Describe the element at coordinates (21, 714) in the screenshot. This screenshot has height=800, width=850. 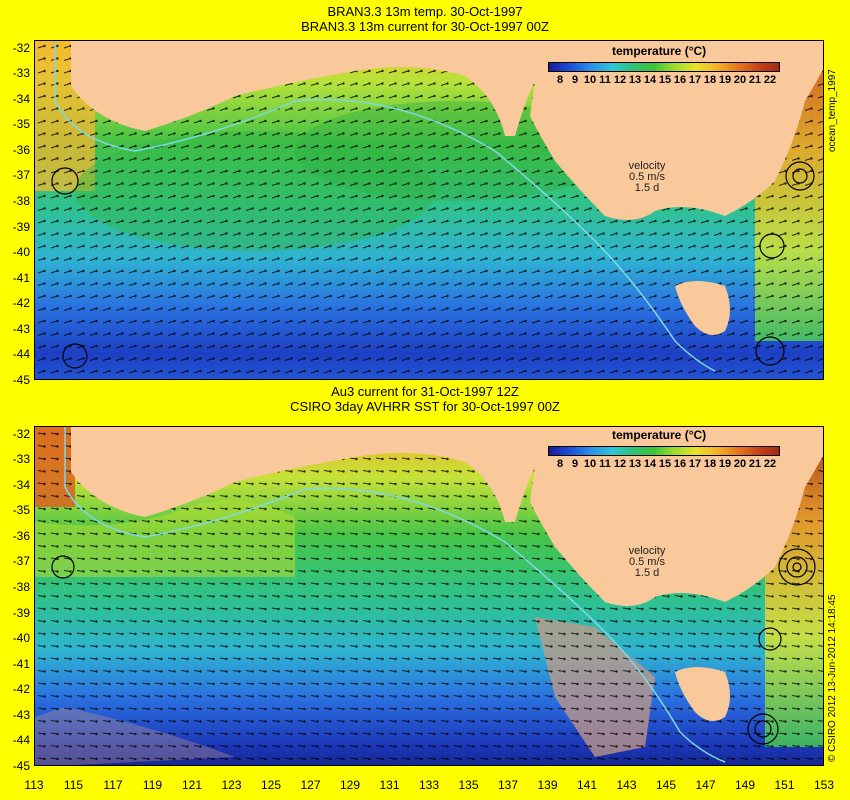
I see `bottom-lat-tick: -43` at that location.